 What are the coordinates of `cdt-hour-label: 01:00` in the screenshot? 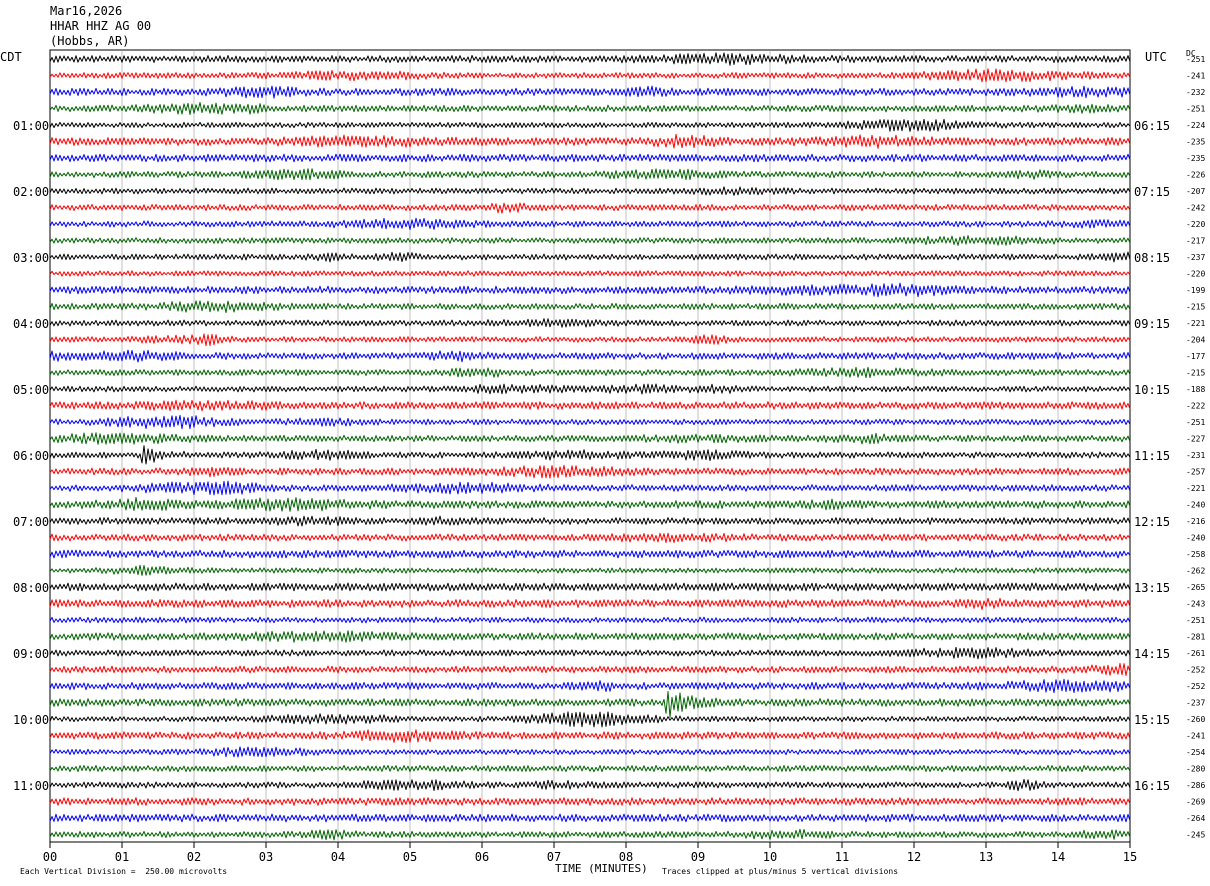 It's located at (31, 126).